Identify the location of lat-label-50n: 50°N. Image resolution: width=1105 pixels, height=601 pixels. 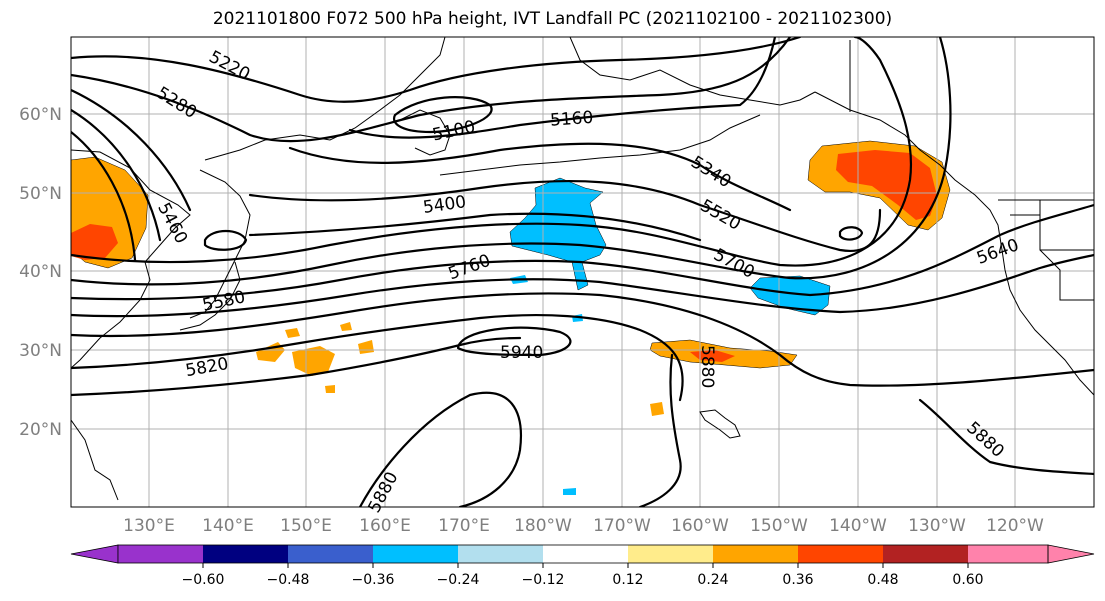
(40, 194).